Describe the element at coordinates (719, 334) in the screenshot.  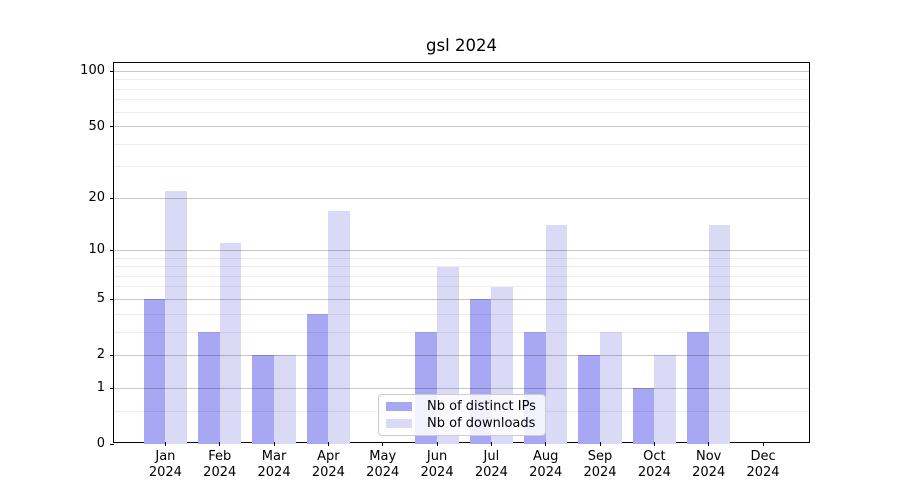
I see `bar-downloads-nov` at that location.